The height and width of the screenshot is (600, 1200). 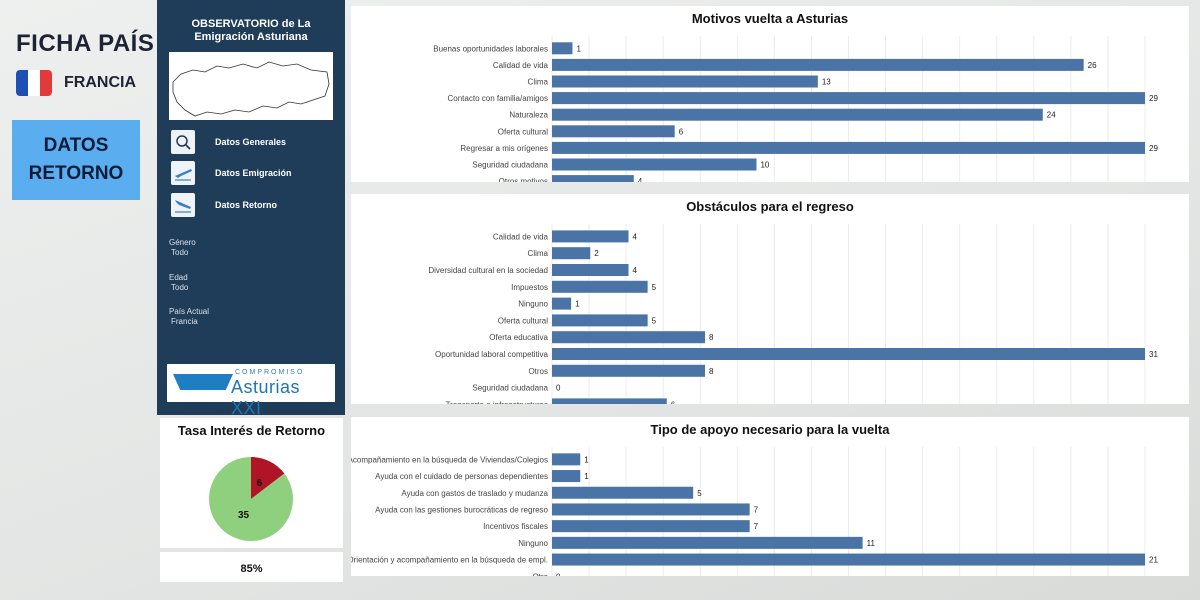 I want to click on pie-chart: 6 35, so click(x=251, y=499).